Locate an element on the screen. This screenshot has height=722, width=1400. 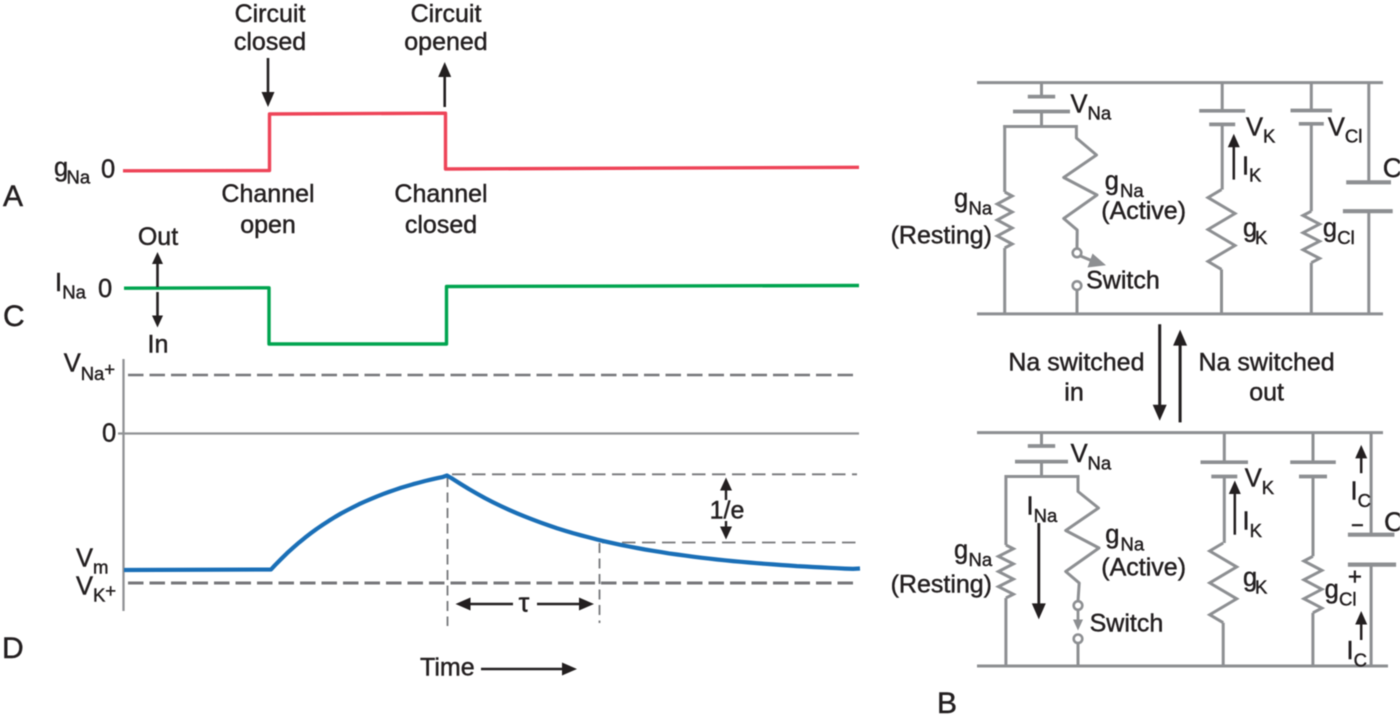
svg-text: B is located at coordinates (947, 703).